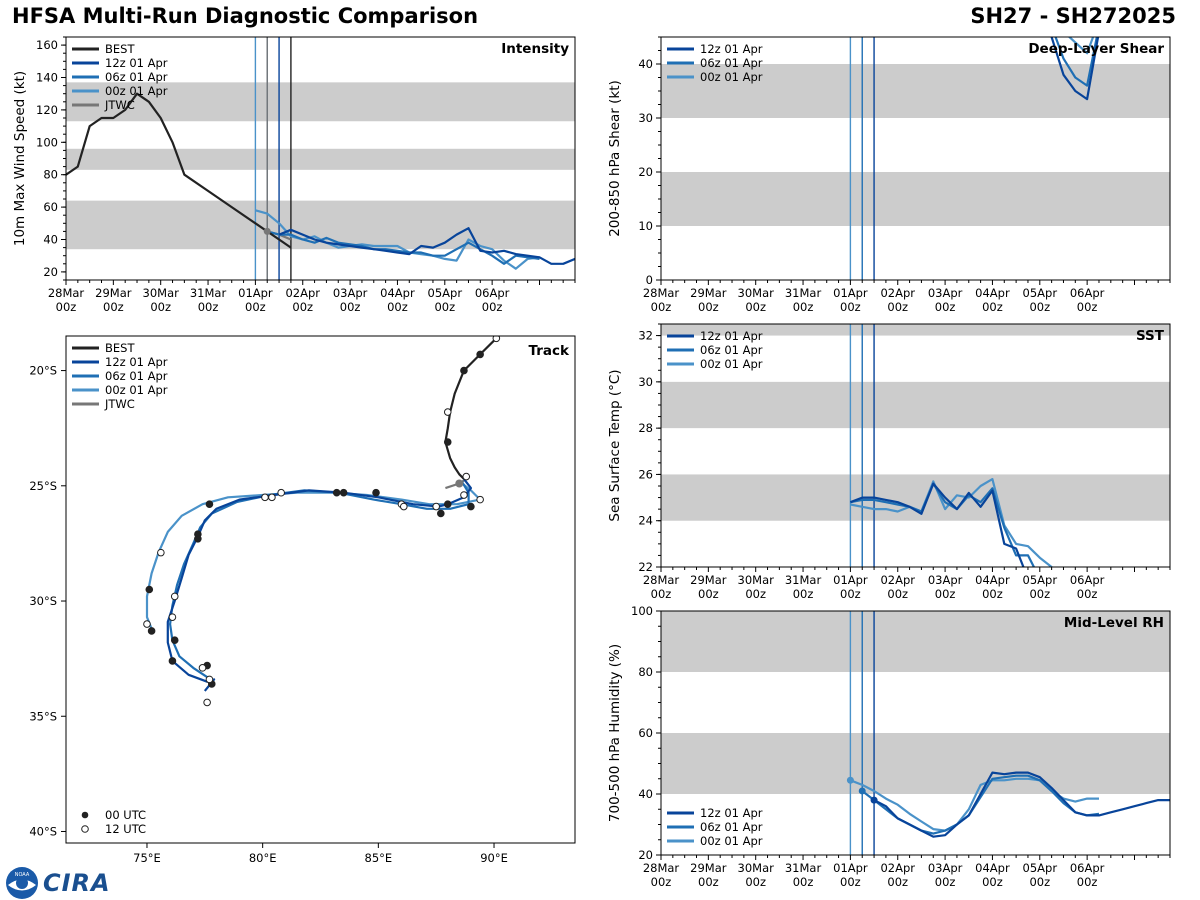 The image size is (1200, 900). Describe the element at coordinates (1096, 49) in the screenshot. I see `panel-title: Deep-Layer Shear` at that location.